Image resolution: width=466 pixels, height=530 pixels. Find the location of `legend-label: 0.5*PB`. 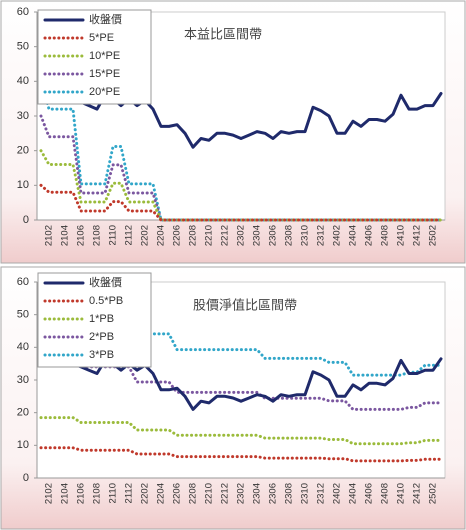

legend-label: 0.5*PB is located at coordinates (106, 301).